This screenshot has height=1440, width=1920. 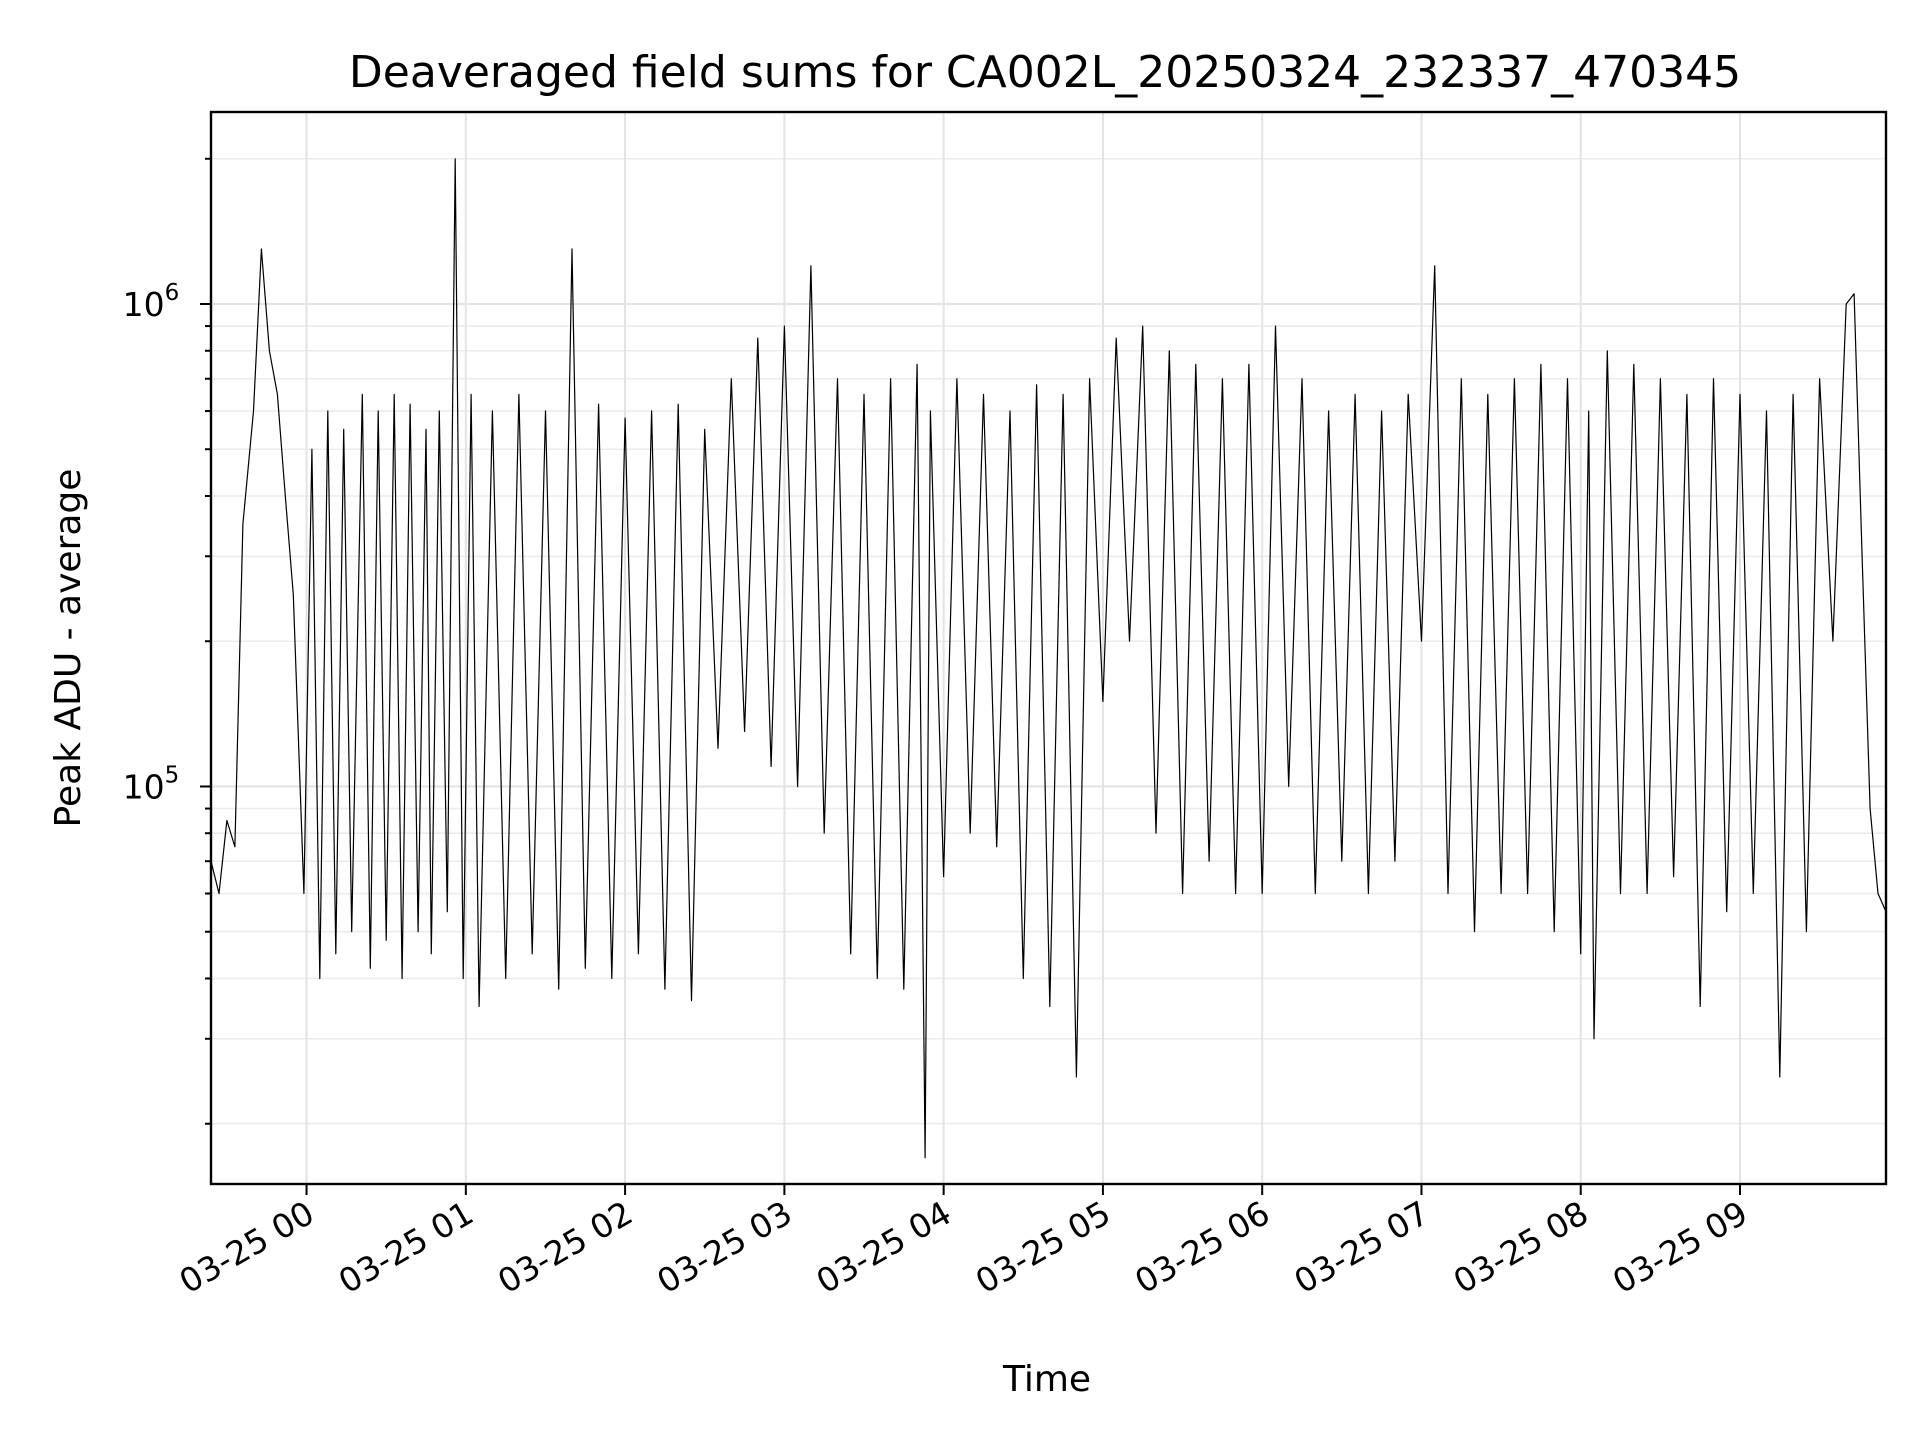 What do you see at coordinates (68, 648) in the screenshot?
I see `y-axis-label: Peak ADU - average` at bounding box center [68, 648].